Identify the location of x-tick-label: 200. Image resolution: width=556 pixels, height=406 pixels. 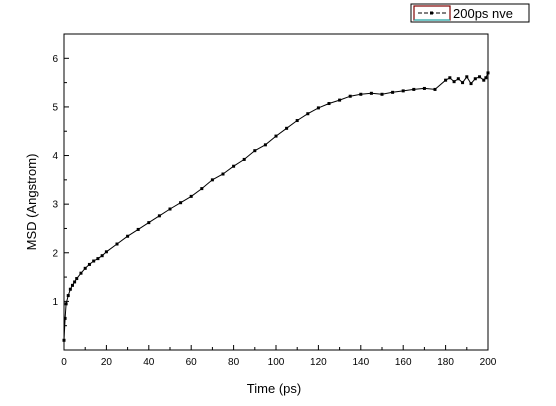
(488, 362).